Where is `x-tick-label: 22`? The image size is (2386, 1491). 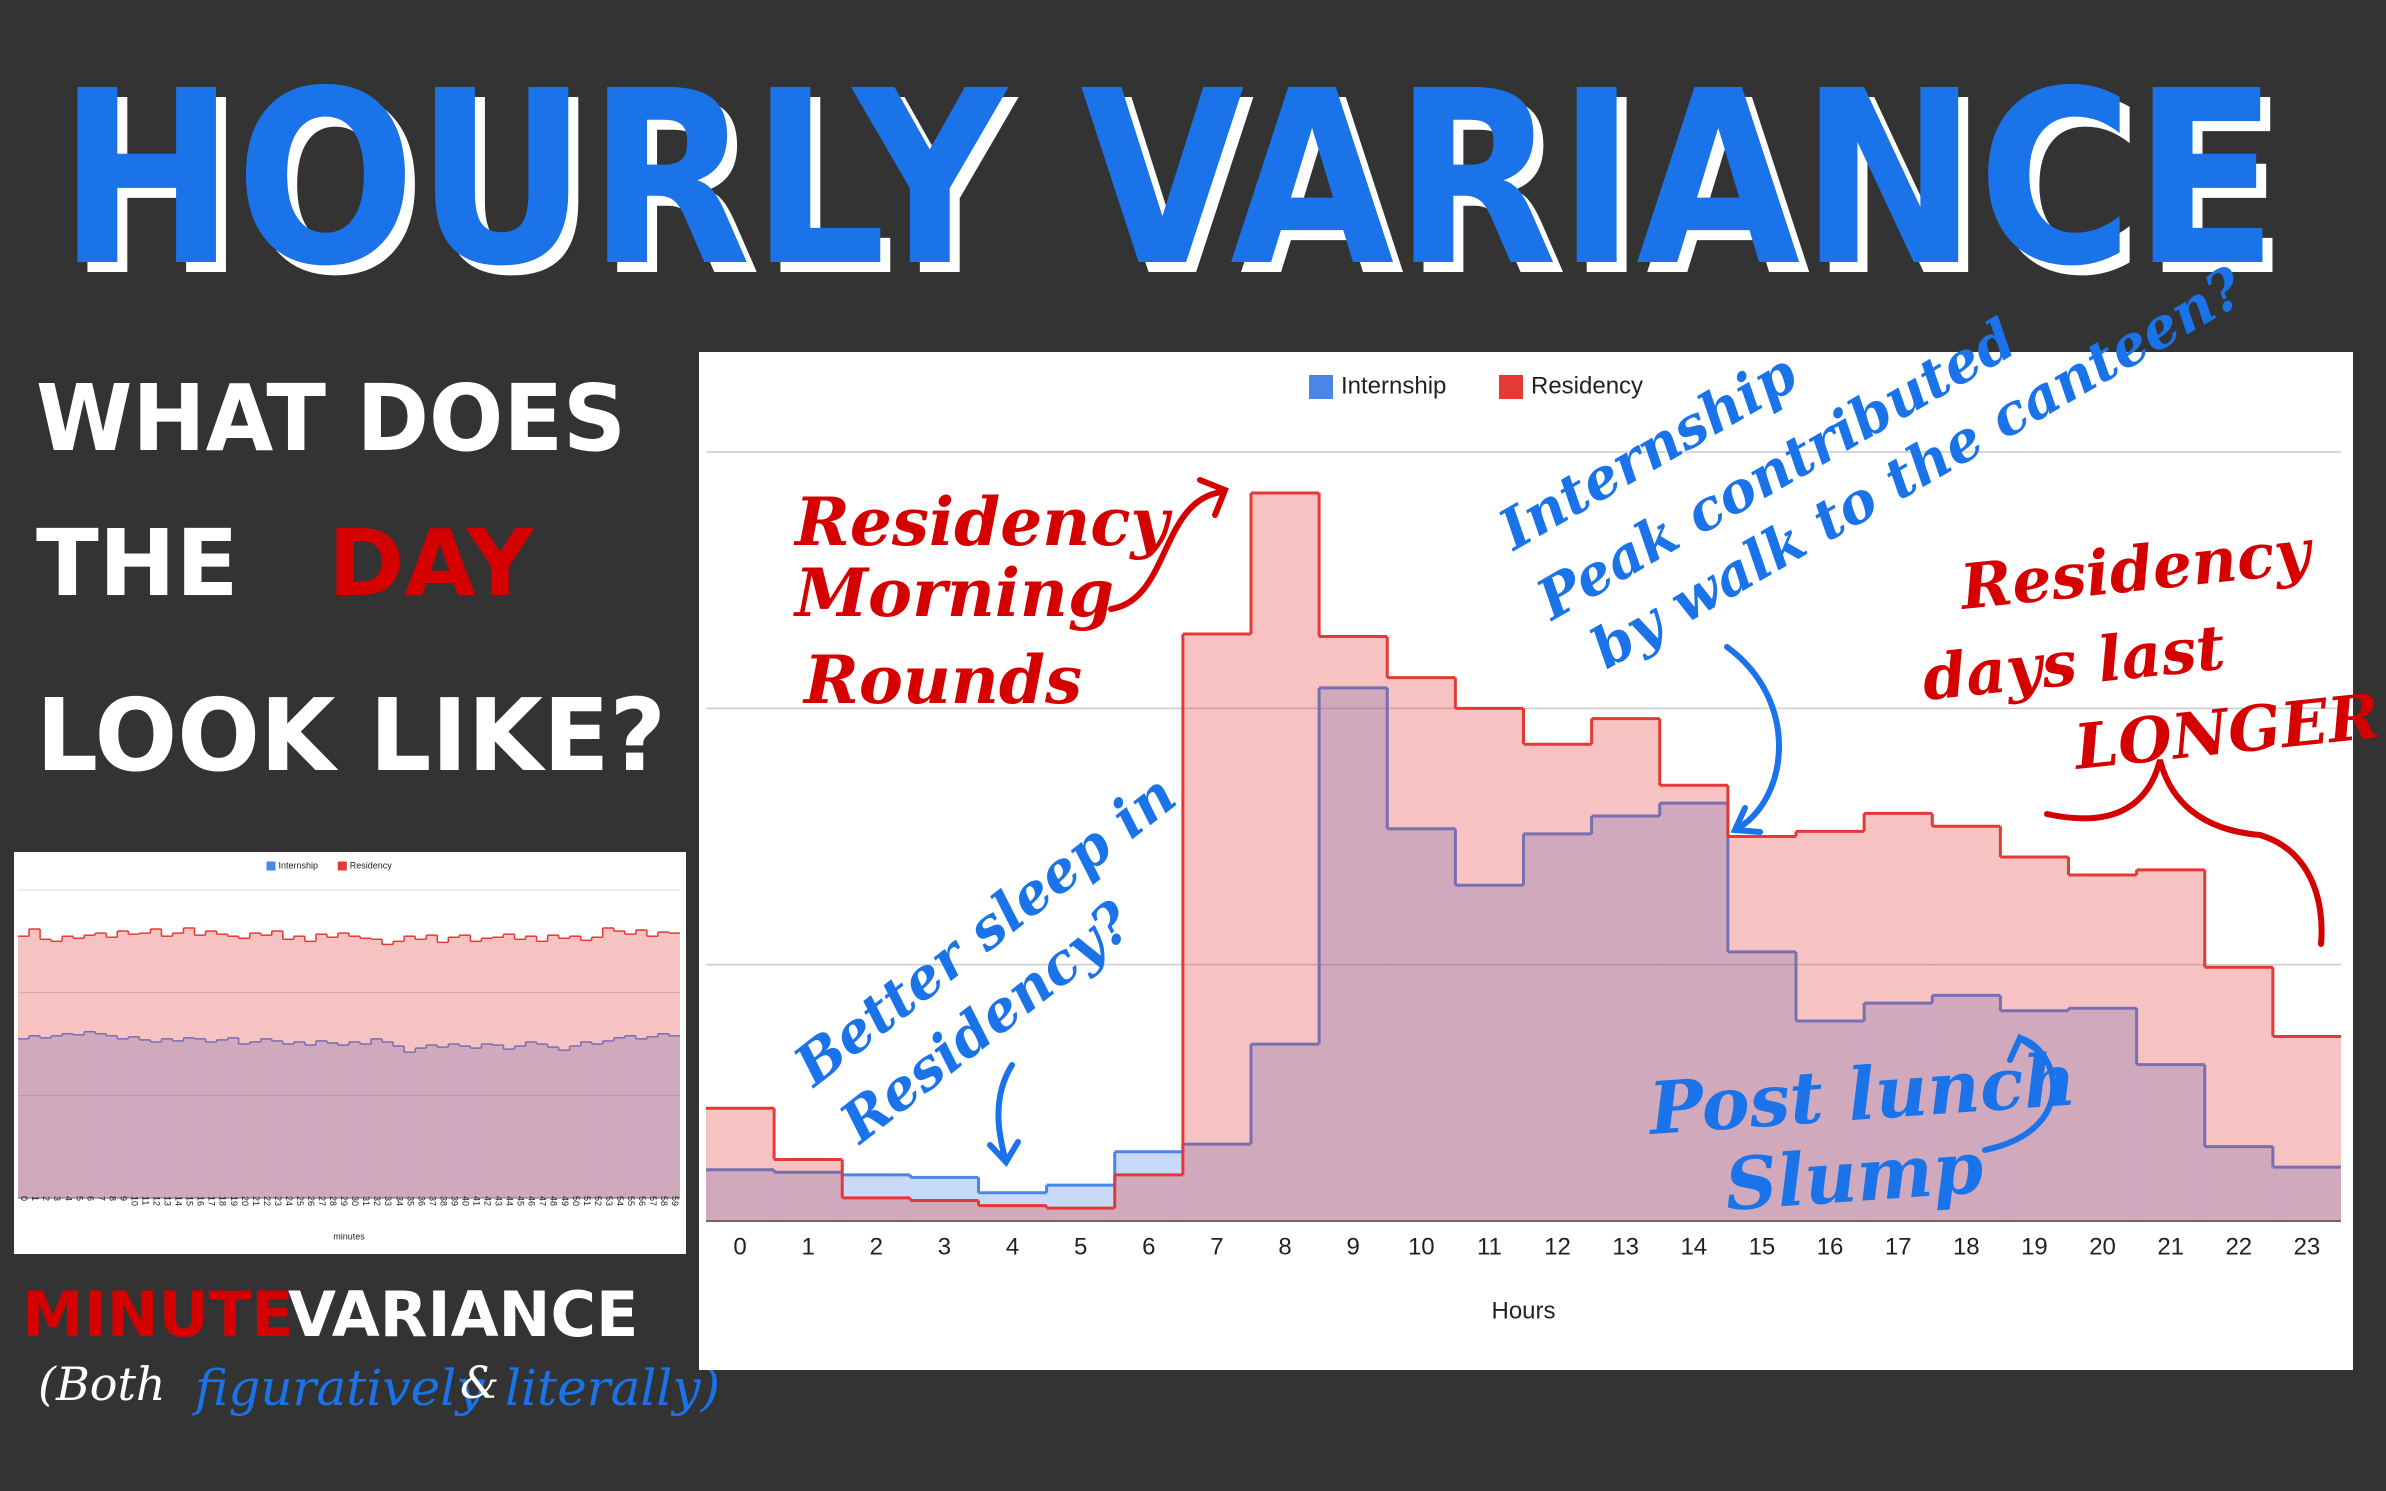 x-tick-label: 22 is located at coordinates (267, 1201).